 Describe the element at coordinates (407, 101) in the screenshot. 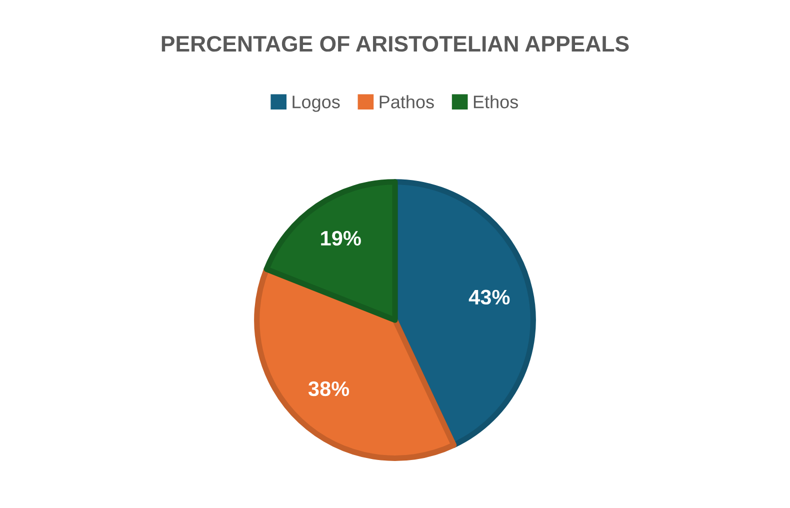

I see `legend-label: Pathos` at that location.